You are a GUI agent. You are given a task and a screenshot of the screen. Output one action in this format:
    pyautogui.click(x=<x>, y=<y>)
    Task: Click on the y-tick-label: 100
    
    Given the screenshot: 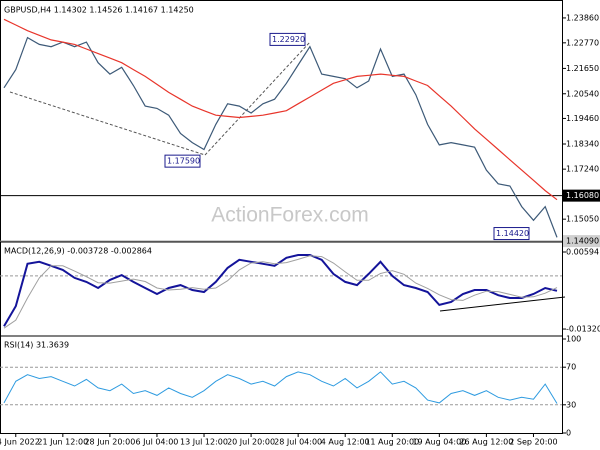 What is the action you would take?
    pyautogui.click(x=573, y=339)
    